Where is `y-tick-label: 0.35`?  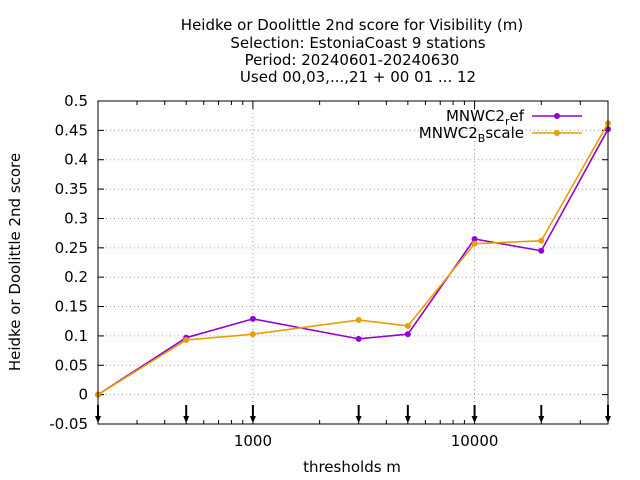
y-tick-label: 0.35 is located at coordinates (71, 189).